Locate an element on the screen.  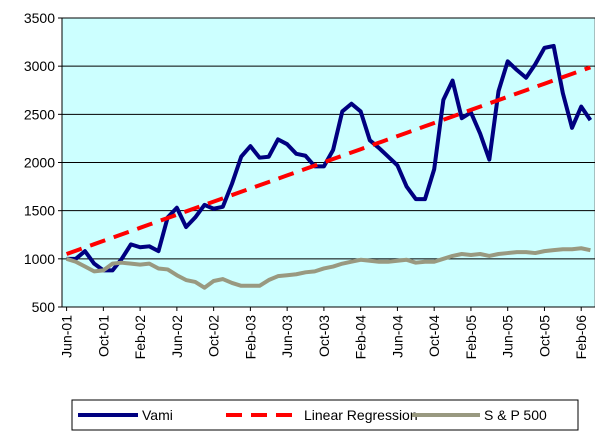
y-tick-label: 500 is located at coordinates (44, 307).